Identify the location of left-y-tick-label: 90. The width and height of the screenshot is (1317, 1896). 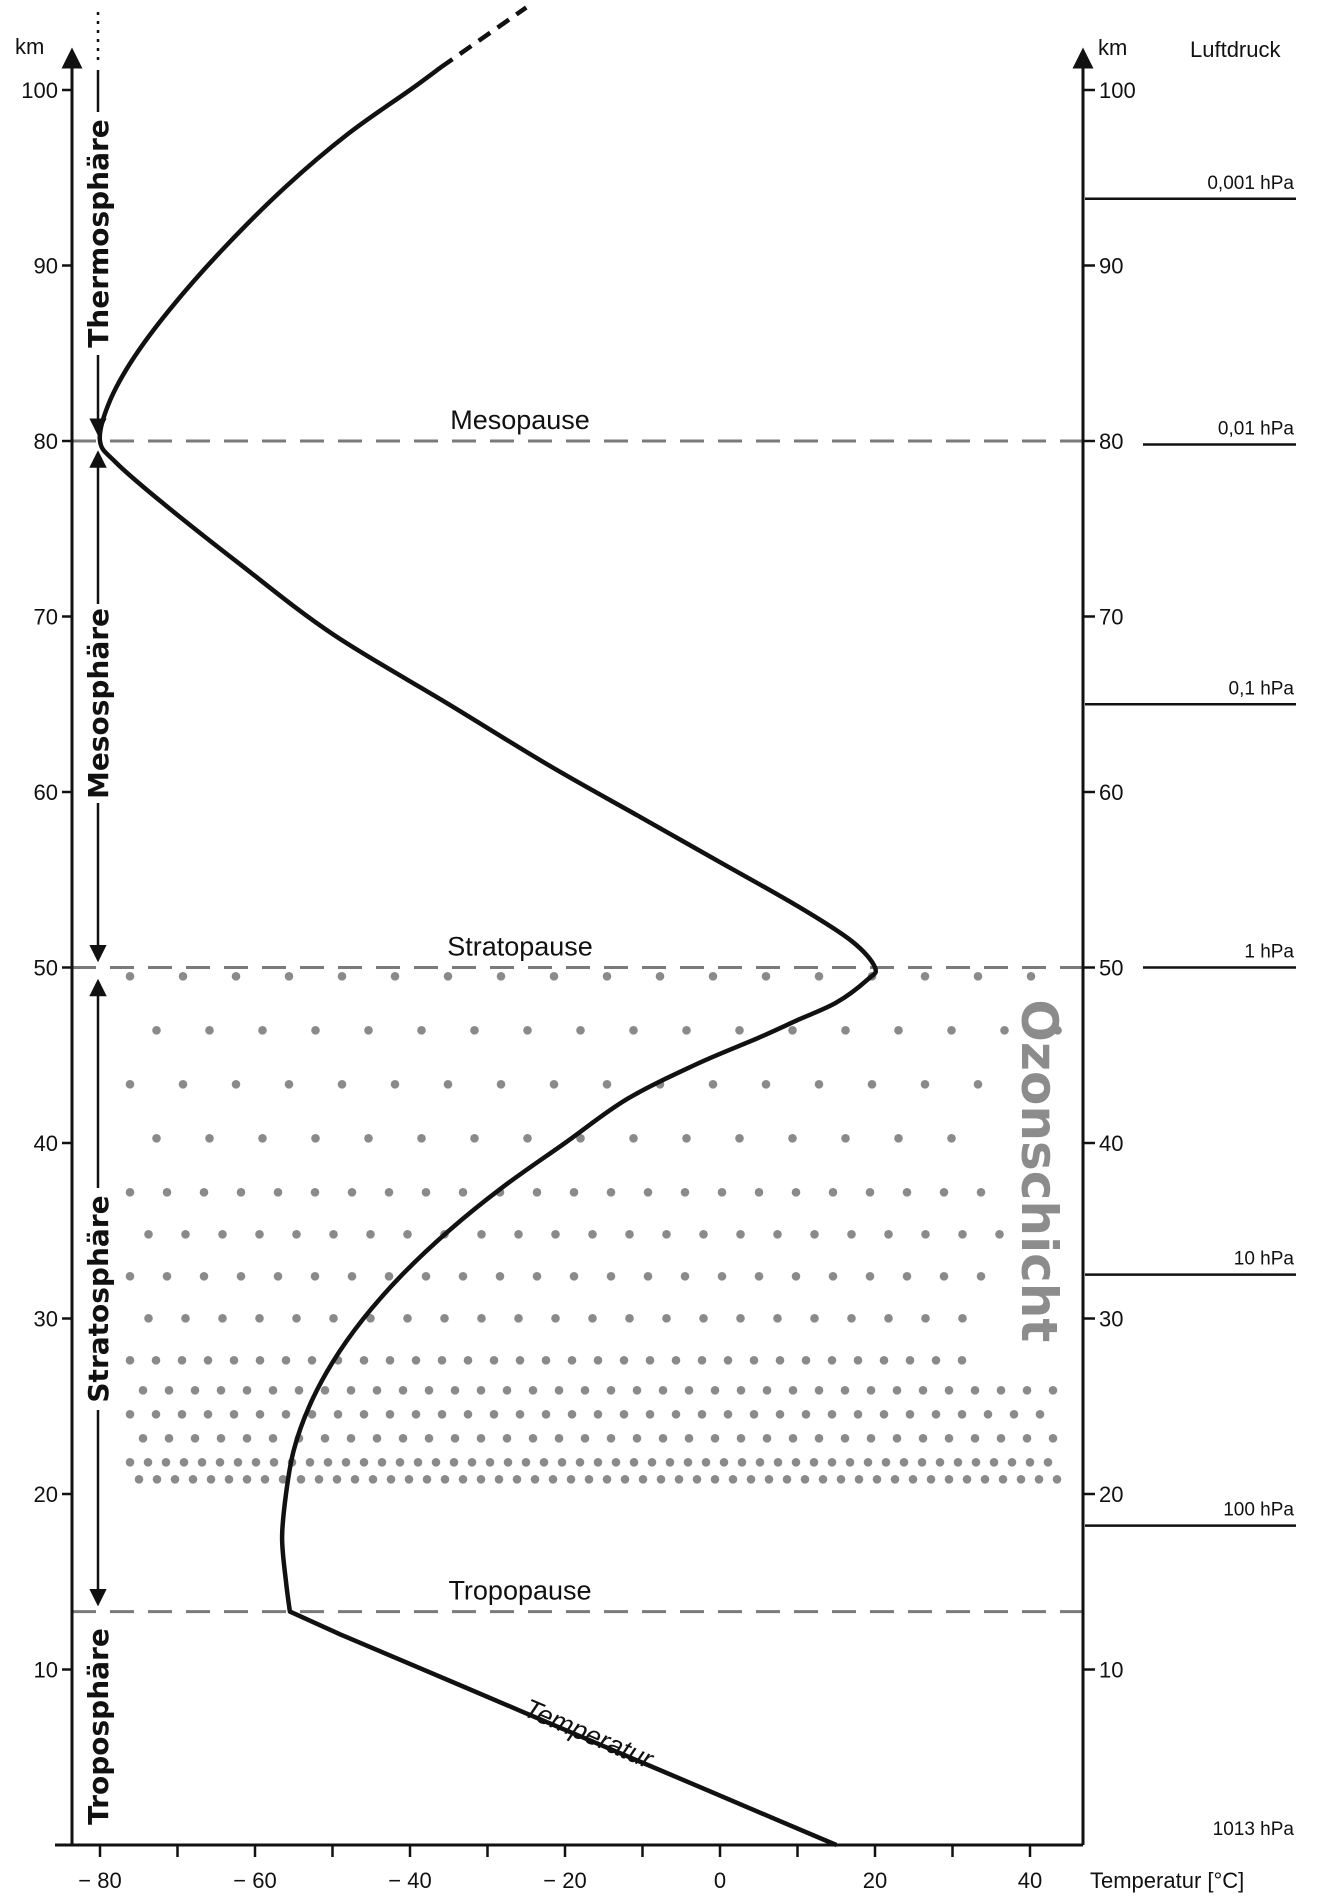
(46, 266).